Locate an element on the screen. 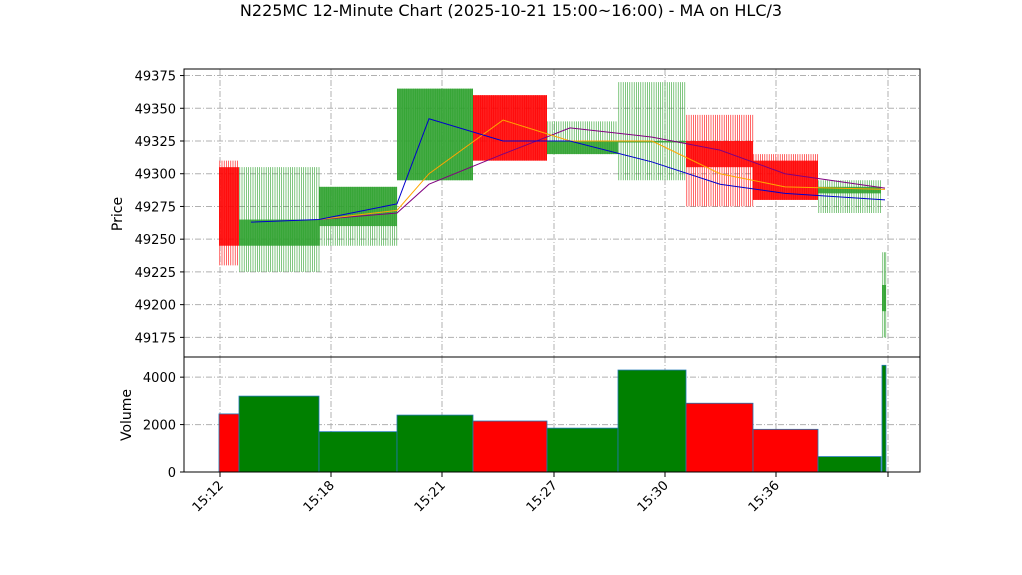 The image size is (1022, 575). x-tick-label: 15:36 is located at coordinates (764, 496).